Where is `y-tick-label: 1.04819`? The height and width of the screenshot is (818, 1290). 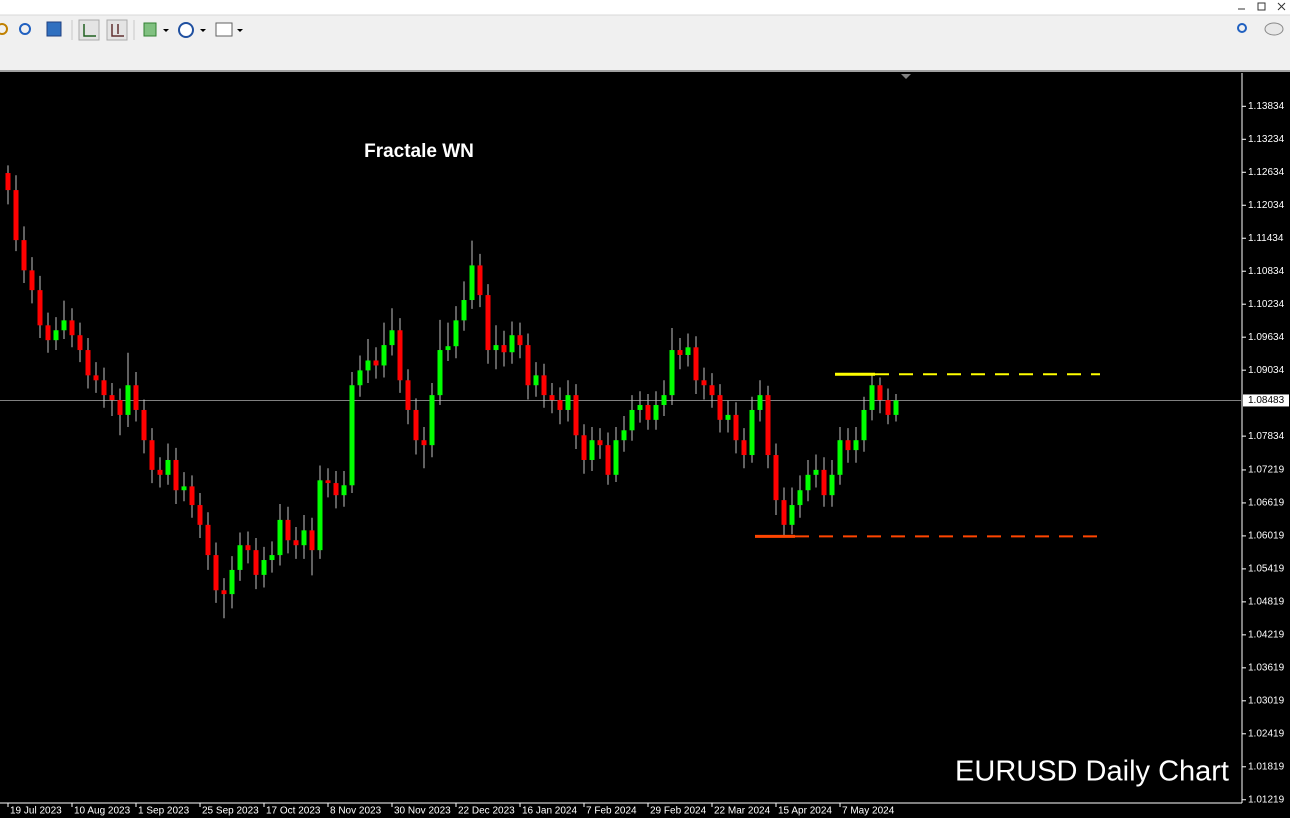 y-tick-label: 1.04819 is located at coordinates (1266, 602).